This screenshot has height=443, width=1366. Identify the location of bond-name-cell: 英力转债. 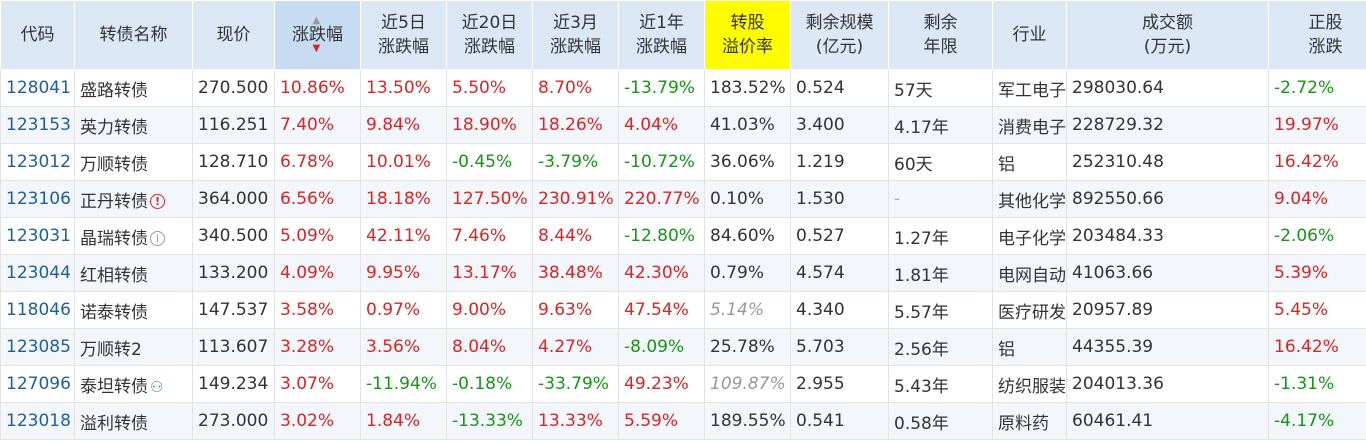
(133, 125).